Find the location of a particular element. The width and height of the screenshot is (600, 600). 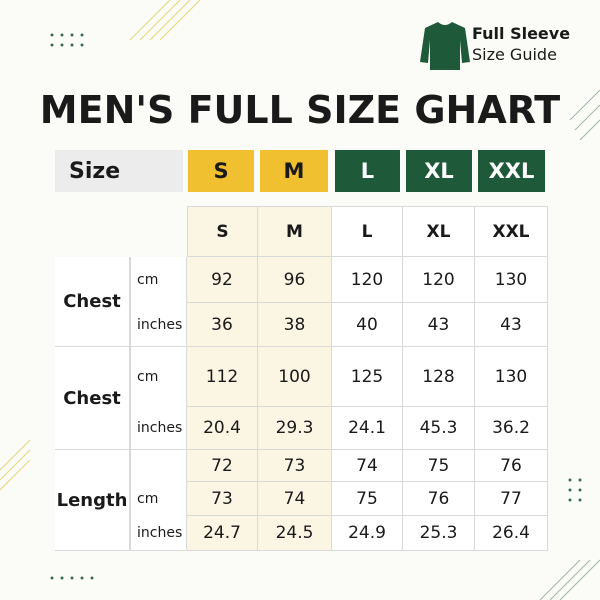

column-header: L is located at coordinates (367, 231).